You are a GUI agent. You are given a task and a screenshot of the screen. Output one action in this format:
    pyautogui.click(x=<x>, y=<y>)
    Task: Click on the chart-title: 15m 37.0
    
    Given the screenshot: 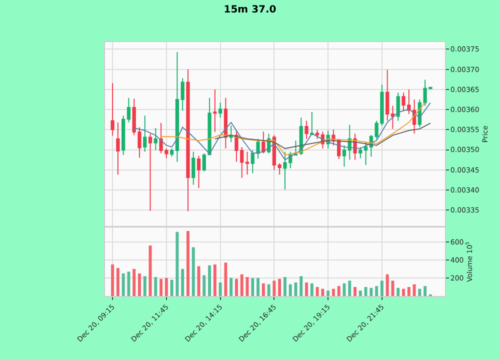 What is the action you would take?
    pyautogui.click(x=250, y=10)
    